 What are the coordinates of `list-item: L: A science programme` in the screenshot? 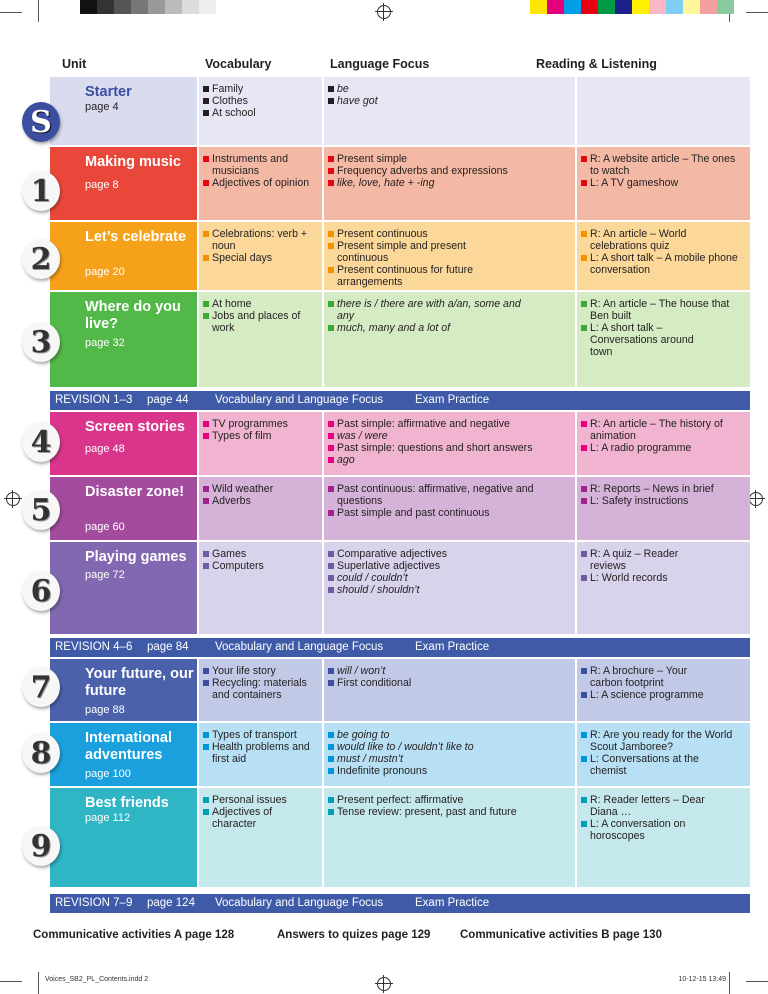 It's located at (663, 695).